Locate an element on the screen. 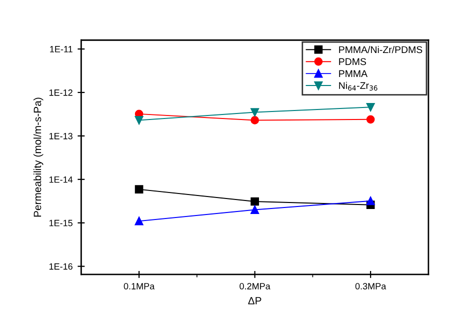 This screenshot has width=451, height=321. legend-label: Ni$_{64}$-Zr$_{36}$ is located at coordinates (358, 86).